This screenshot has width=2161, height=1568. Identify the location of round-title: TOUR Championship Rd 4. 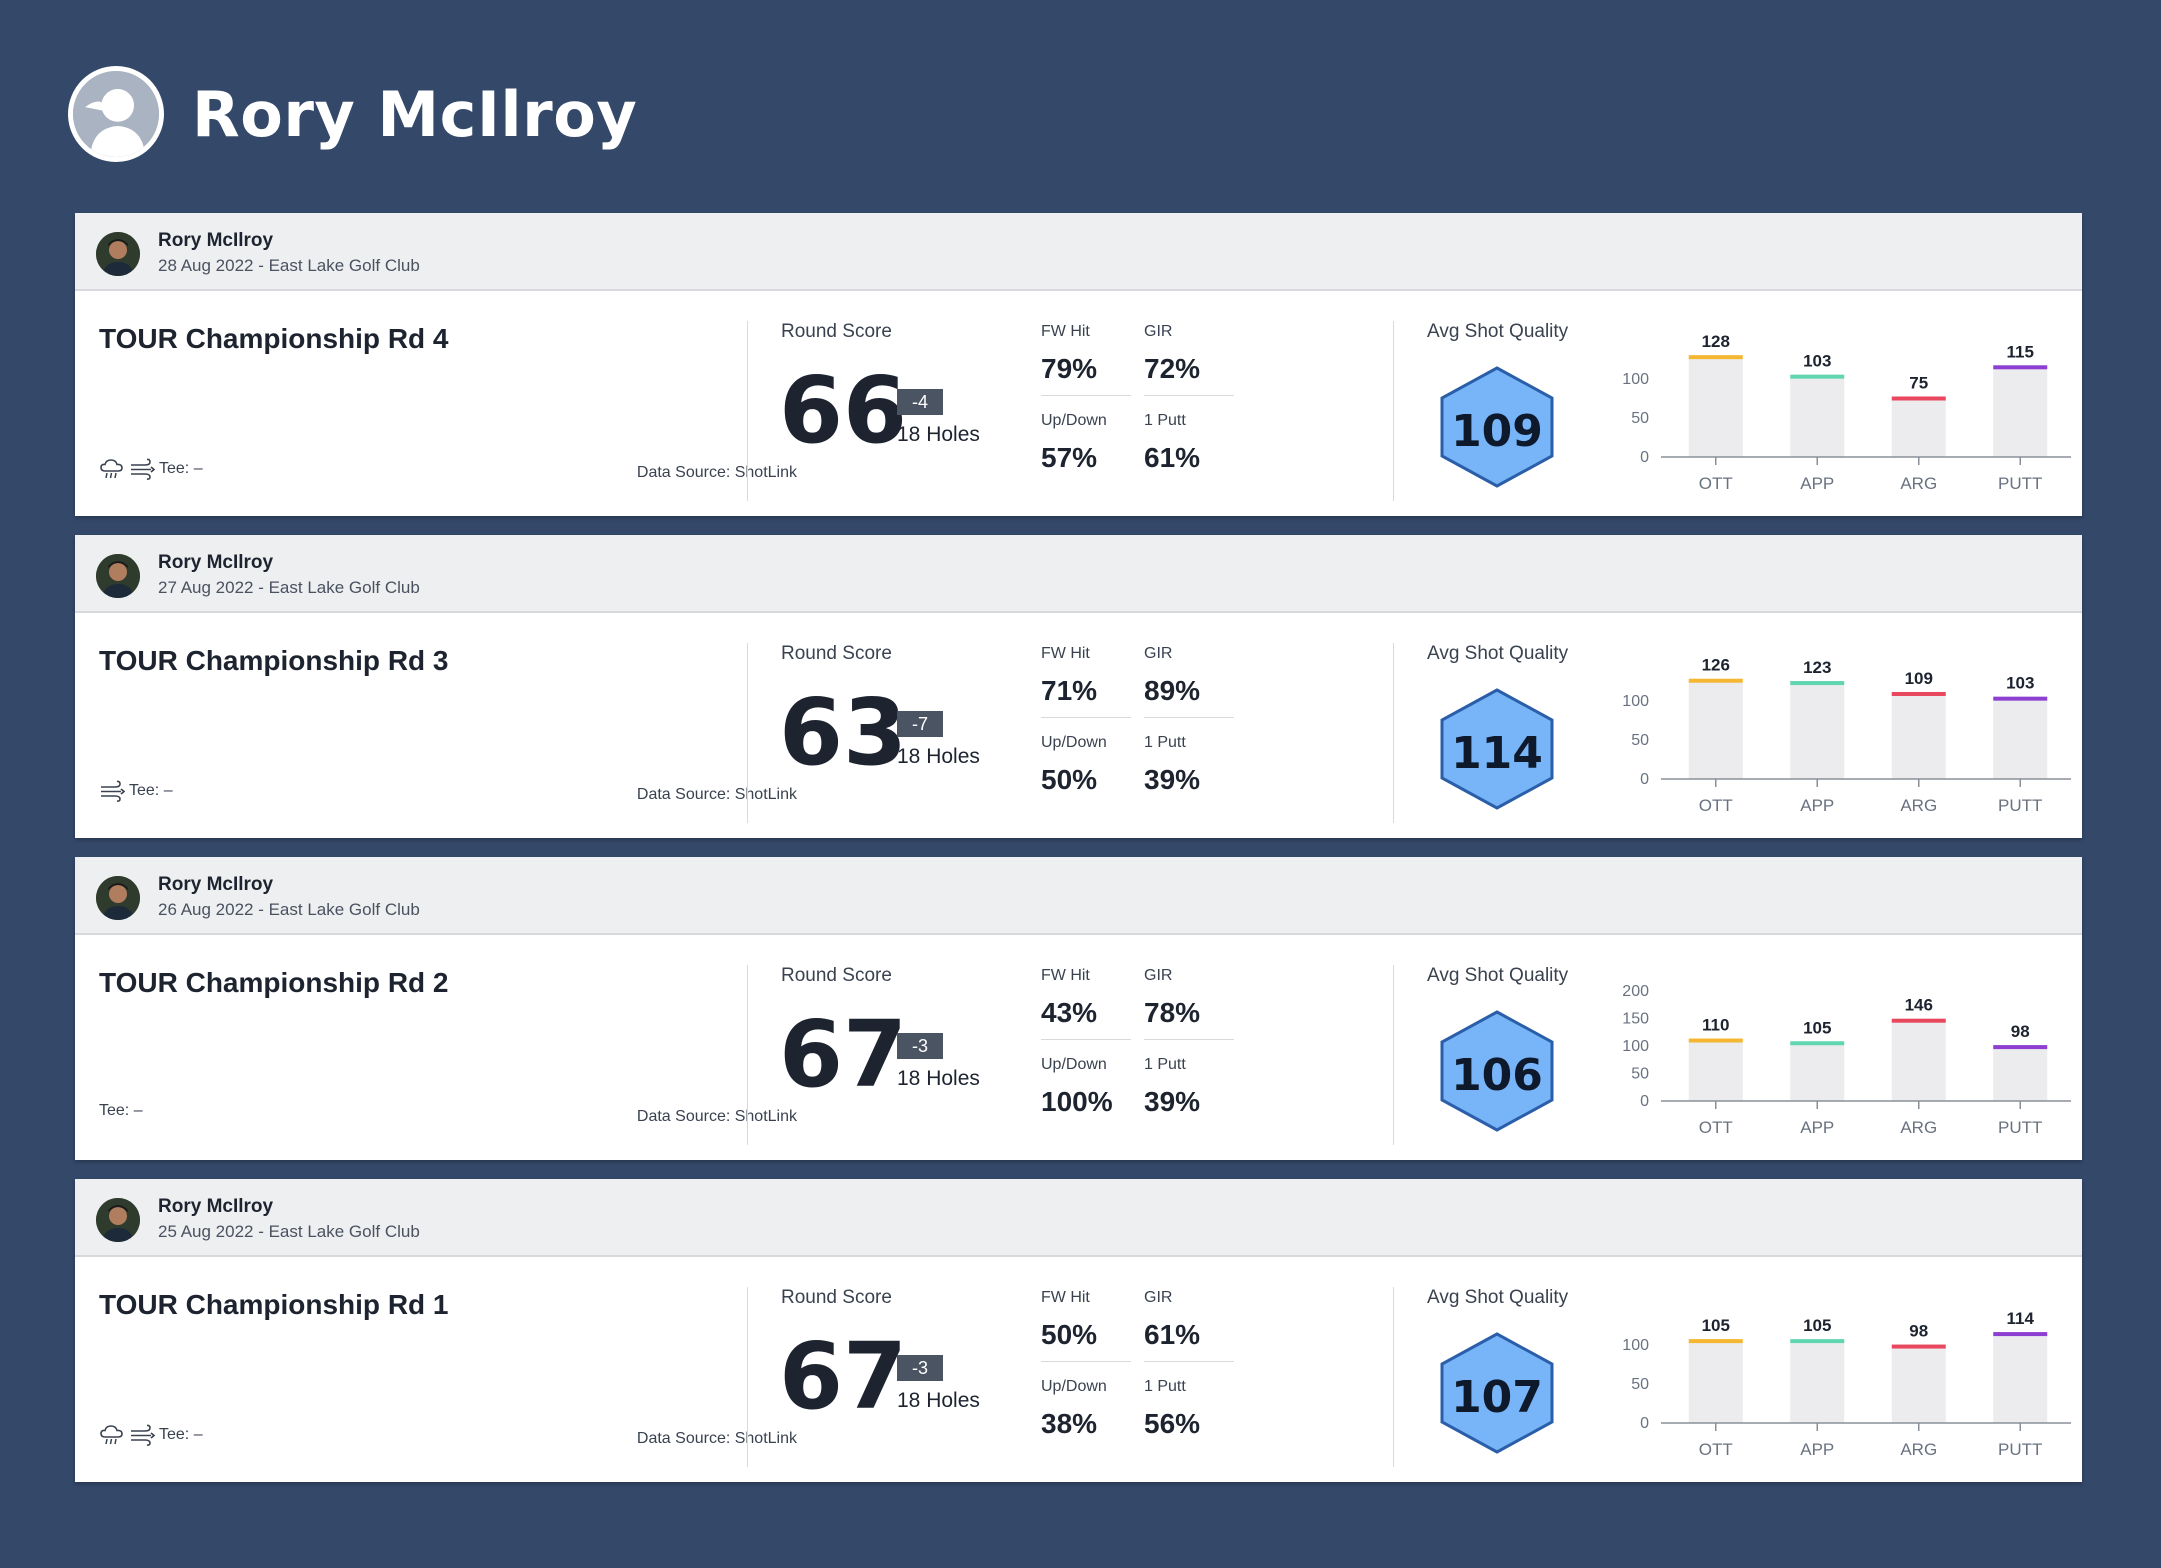
(274, 338).